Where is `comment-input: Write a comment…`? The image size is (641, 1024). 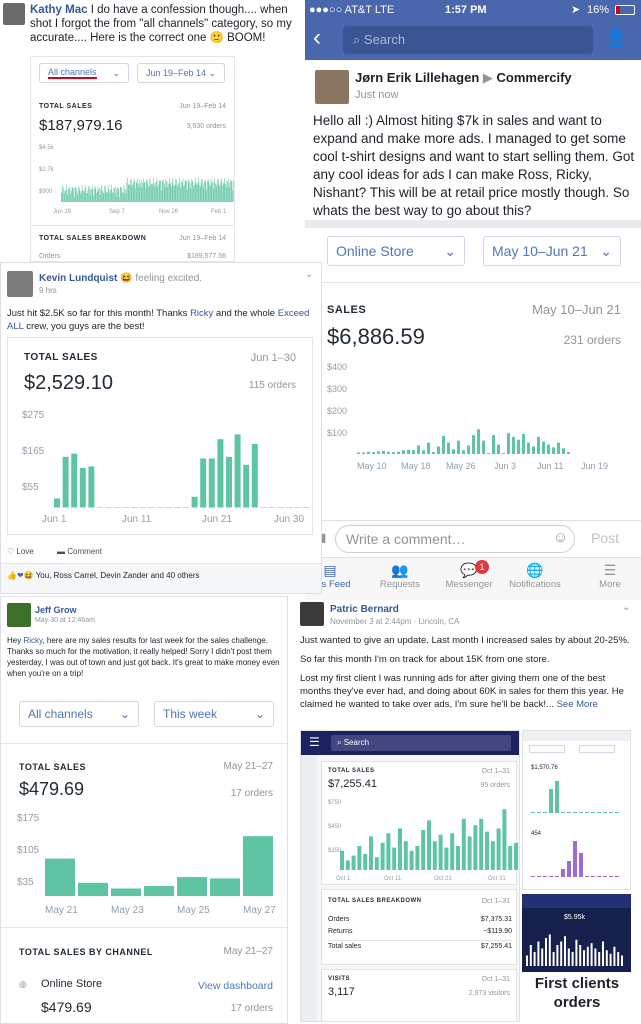
comment-input: Write a comment… is located at coordinates (455, 539).